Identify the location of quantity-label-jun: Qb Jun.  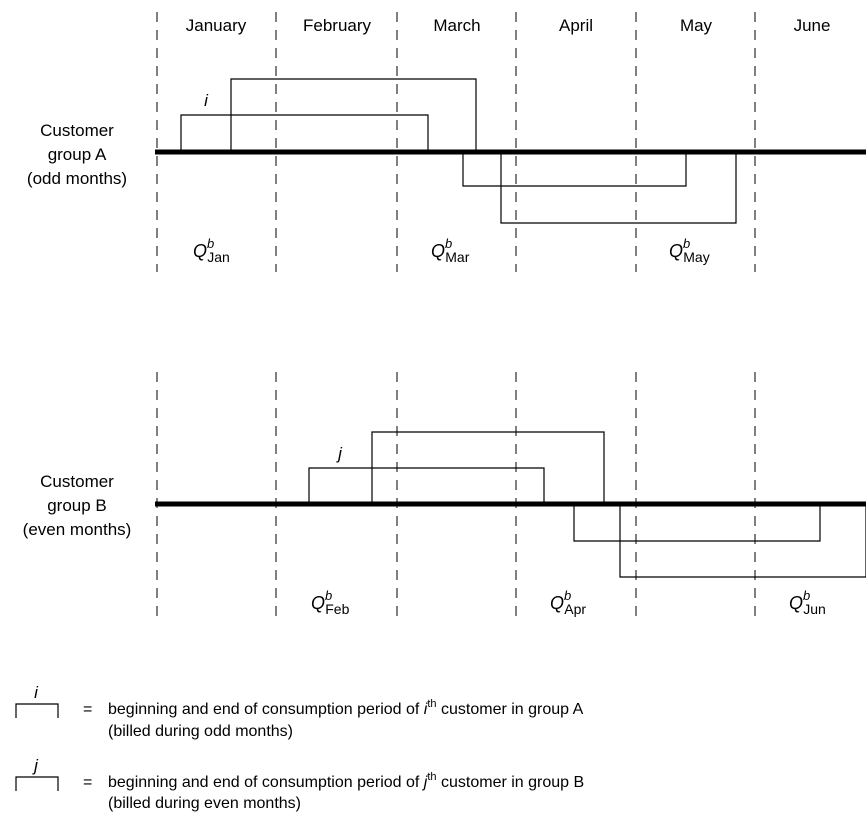
(807, 602).